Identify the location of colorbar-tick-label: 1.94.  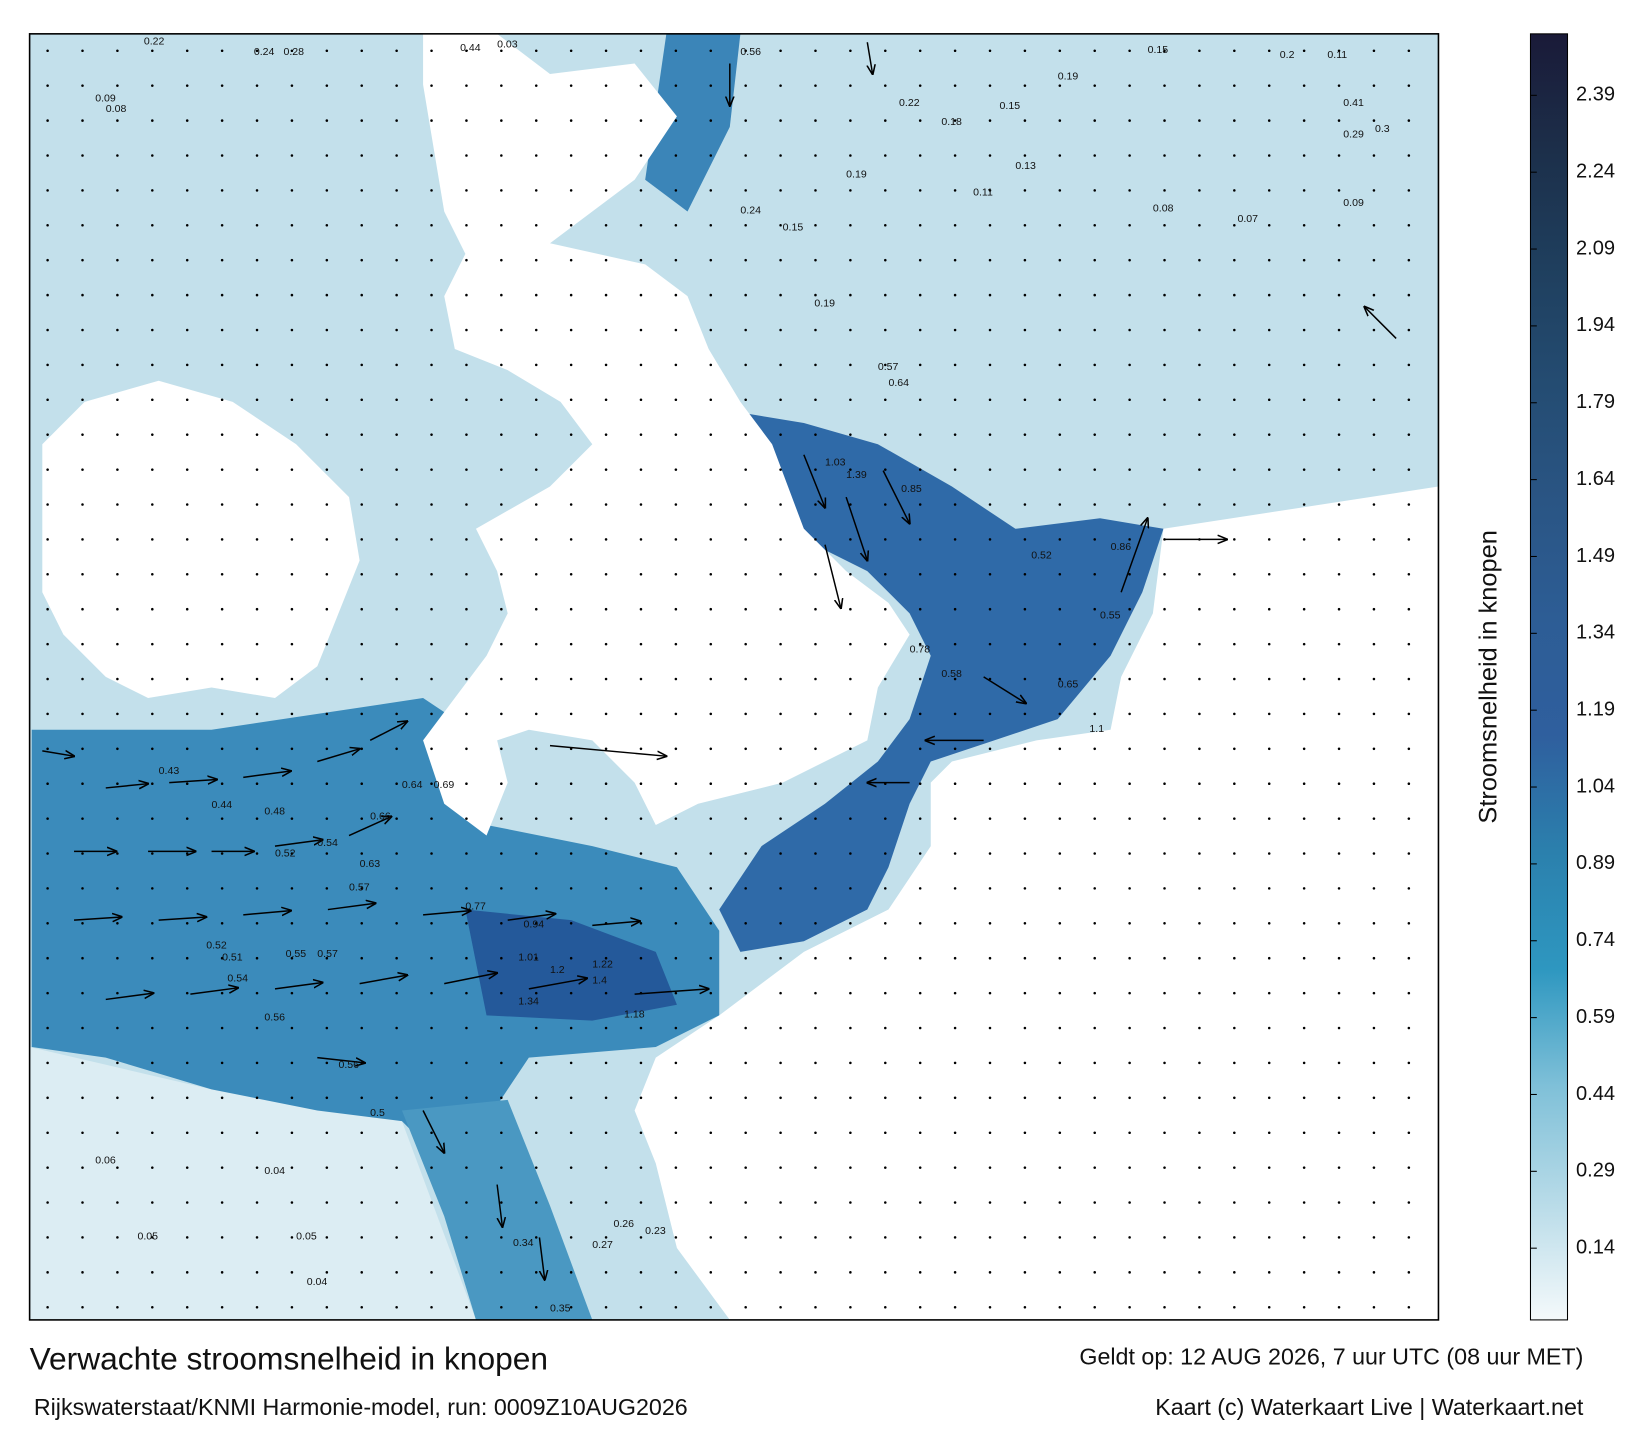
(1595, 325).